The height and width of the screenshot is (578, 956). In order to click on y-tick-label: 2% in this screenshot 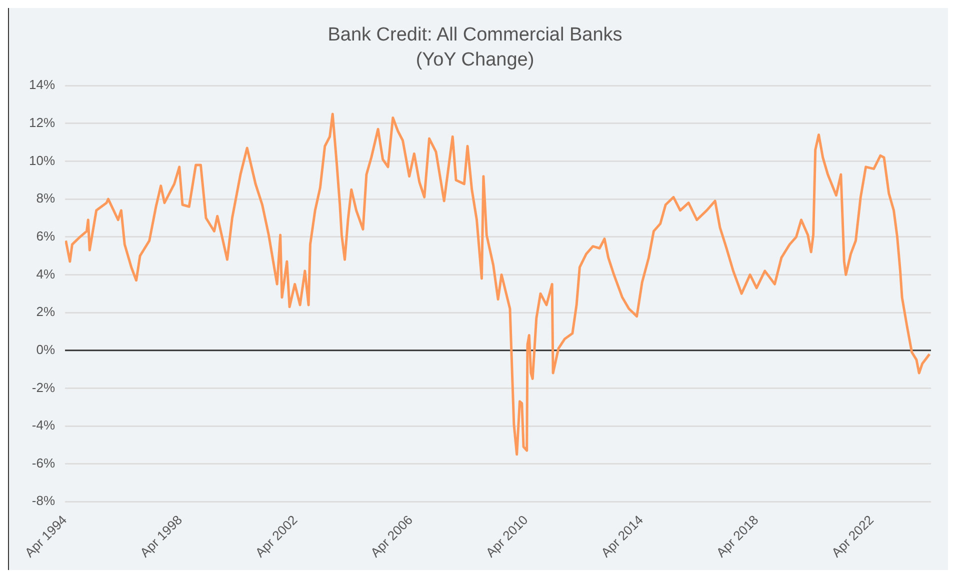, I will do `click(46, 312)`.